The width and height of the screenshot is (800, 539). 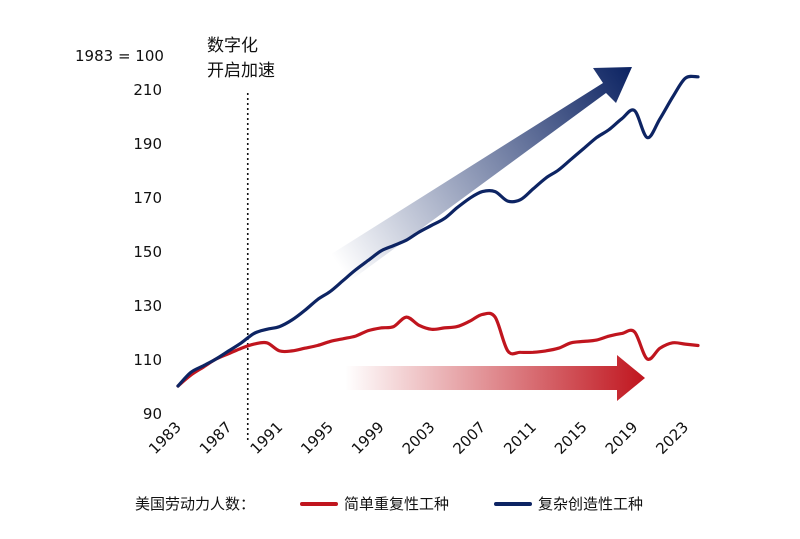 I want to click on x-tick-label: 2023, so click(x=672, y=438).